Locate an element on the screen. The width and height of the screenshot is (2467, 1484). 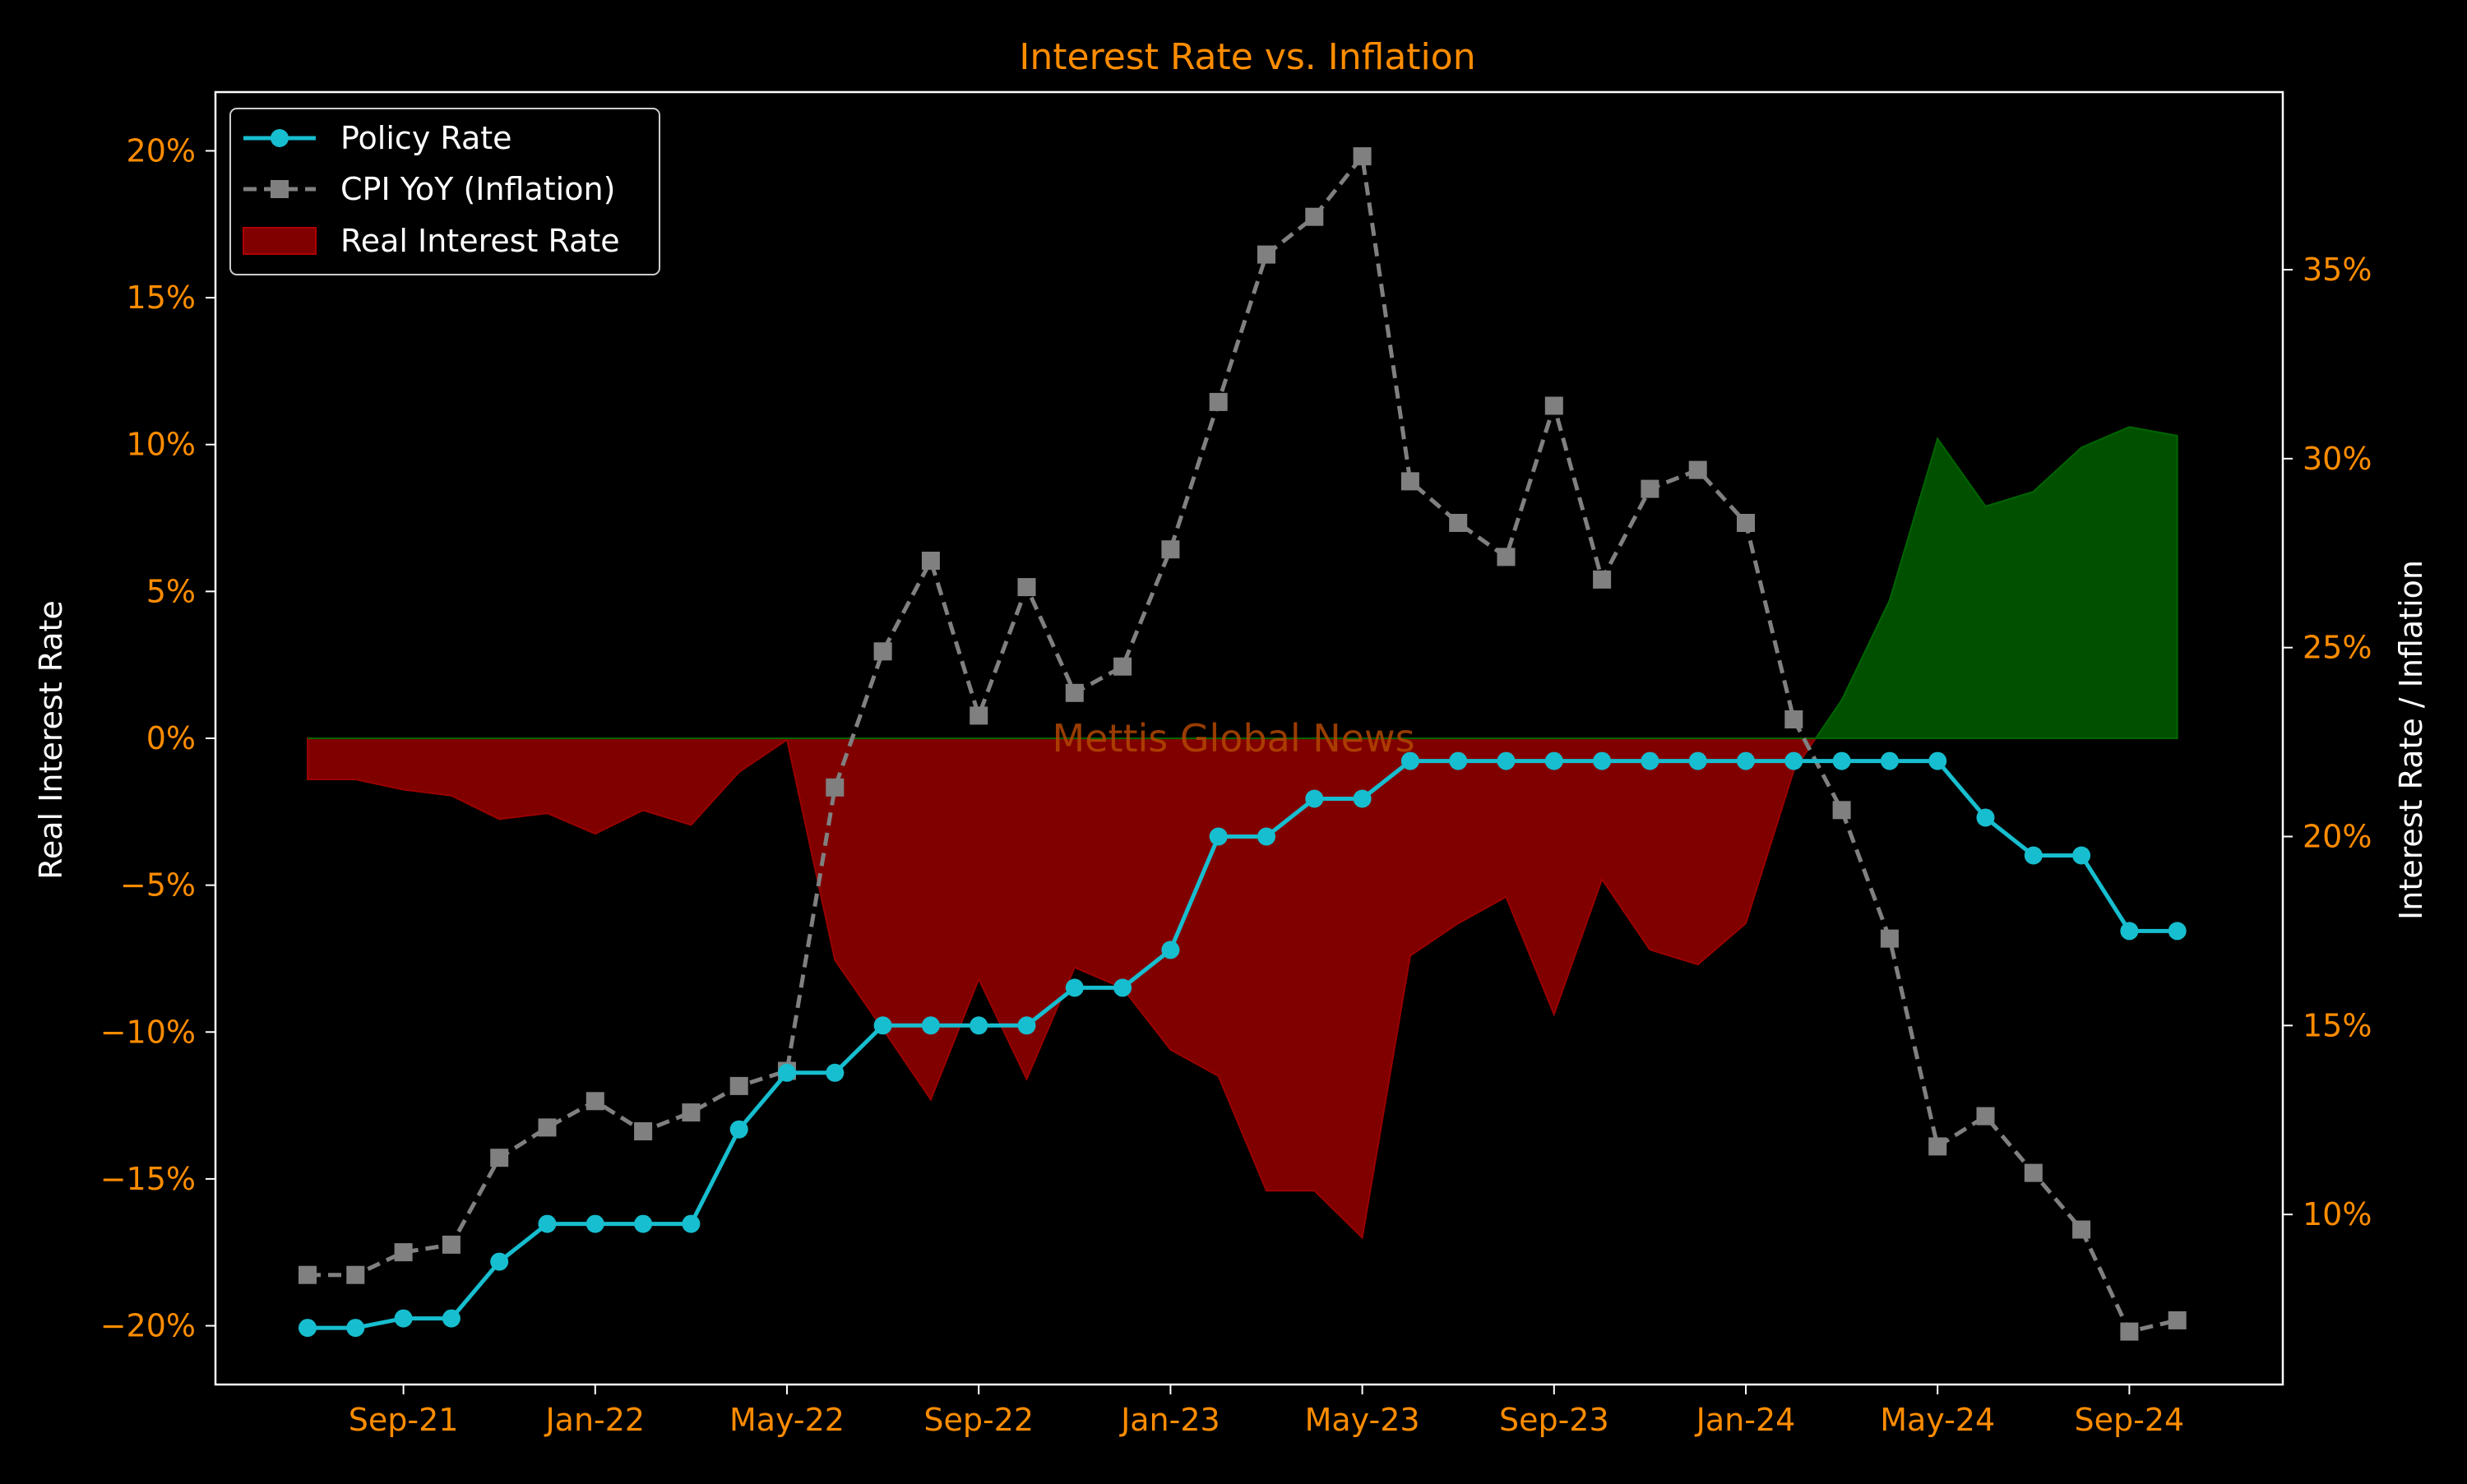
legend-entry-real-rate: Real Interest Rate is located at coordinates (480, 241).